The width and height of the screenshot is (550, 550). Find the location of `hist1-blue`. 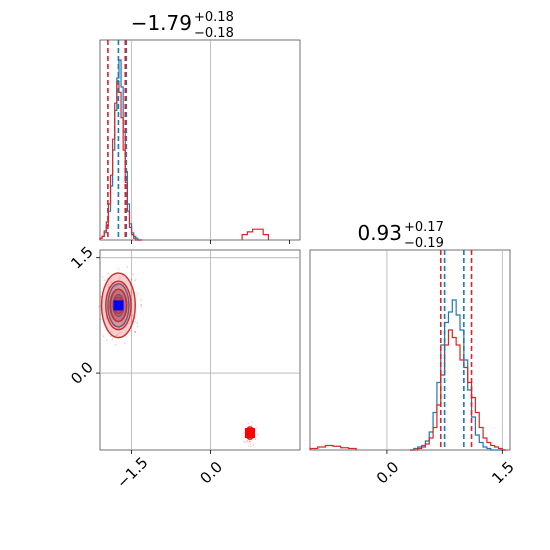

hist1-blue is located at coordinates (121, 150).